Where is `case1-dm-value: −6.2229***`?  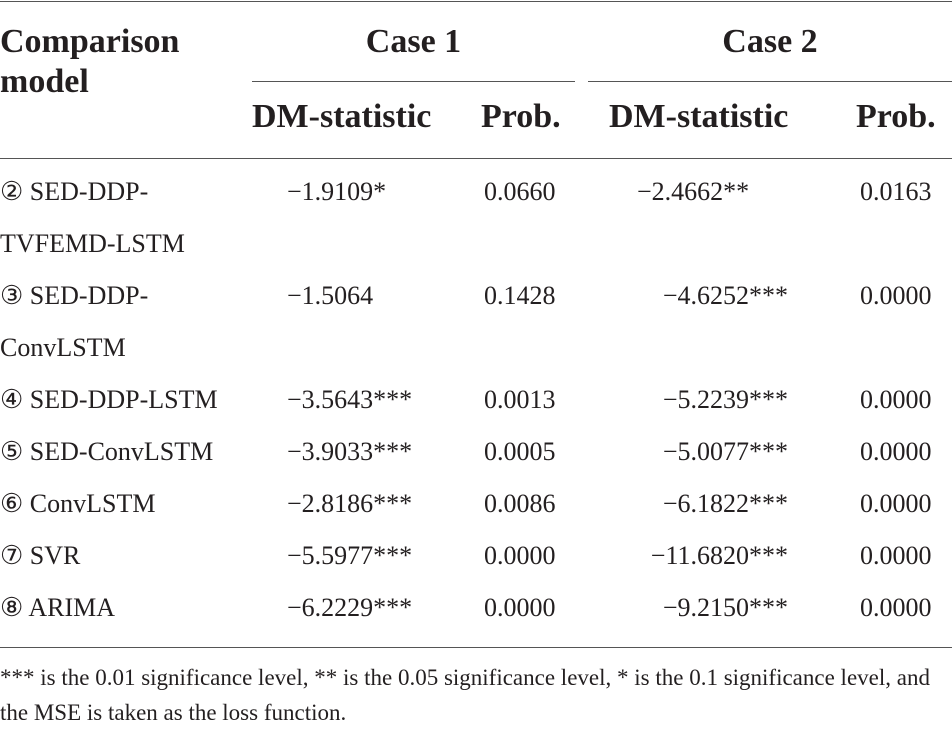
case1-dm-value: −6.2229*** is located at coordinates (350, 607).